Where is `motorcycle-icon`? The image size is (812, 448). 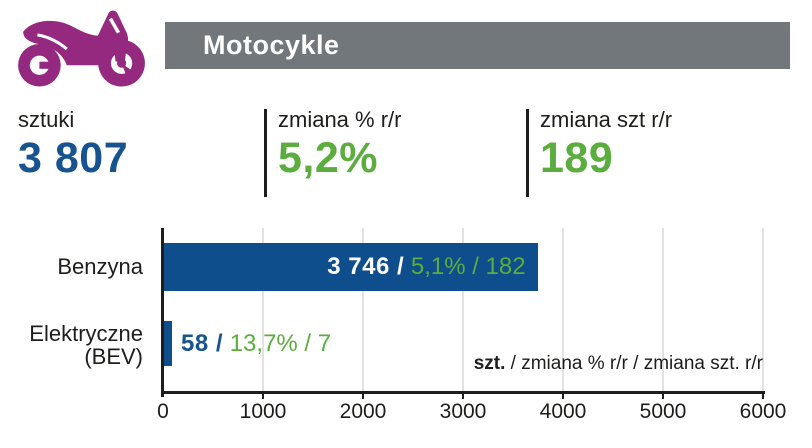
motorcycle-icon is located at coordinates (81, 47).